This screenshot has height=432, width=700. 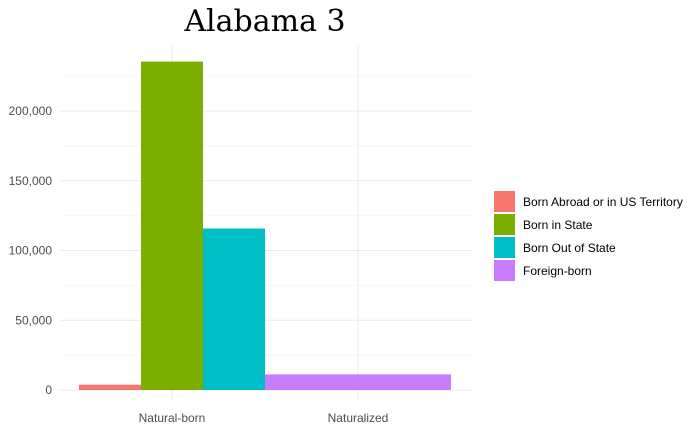 I want to click on y-tick-label: 0, so click(x=48, y=390).